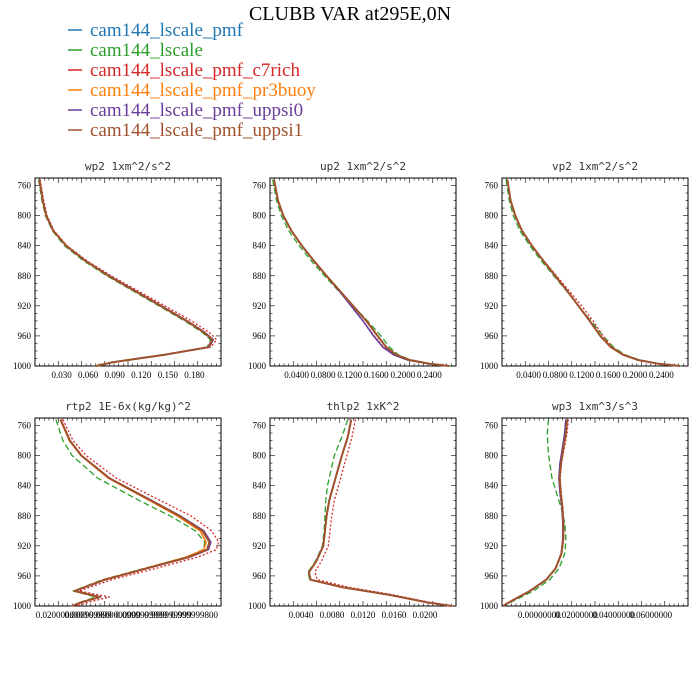  What do you see at coordinates (167, 30) in the screenshot?
I see `legend-entry: cam144_lscale_pmf` at bounding box center [167, 30].